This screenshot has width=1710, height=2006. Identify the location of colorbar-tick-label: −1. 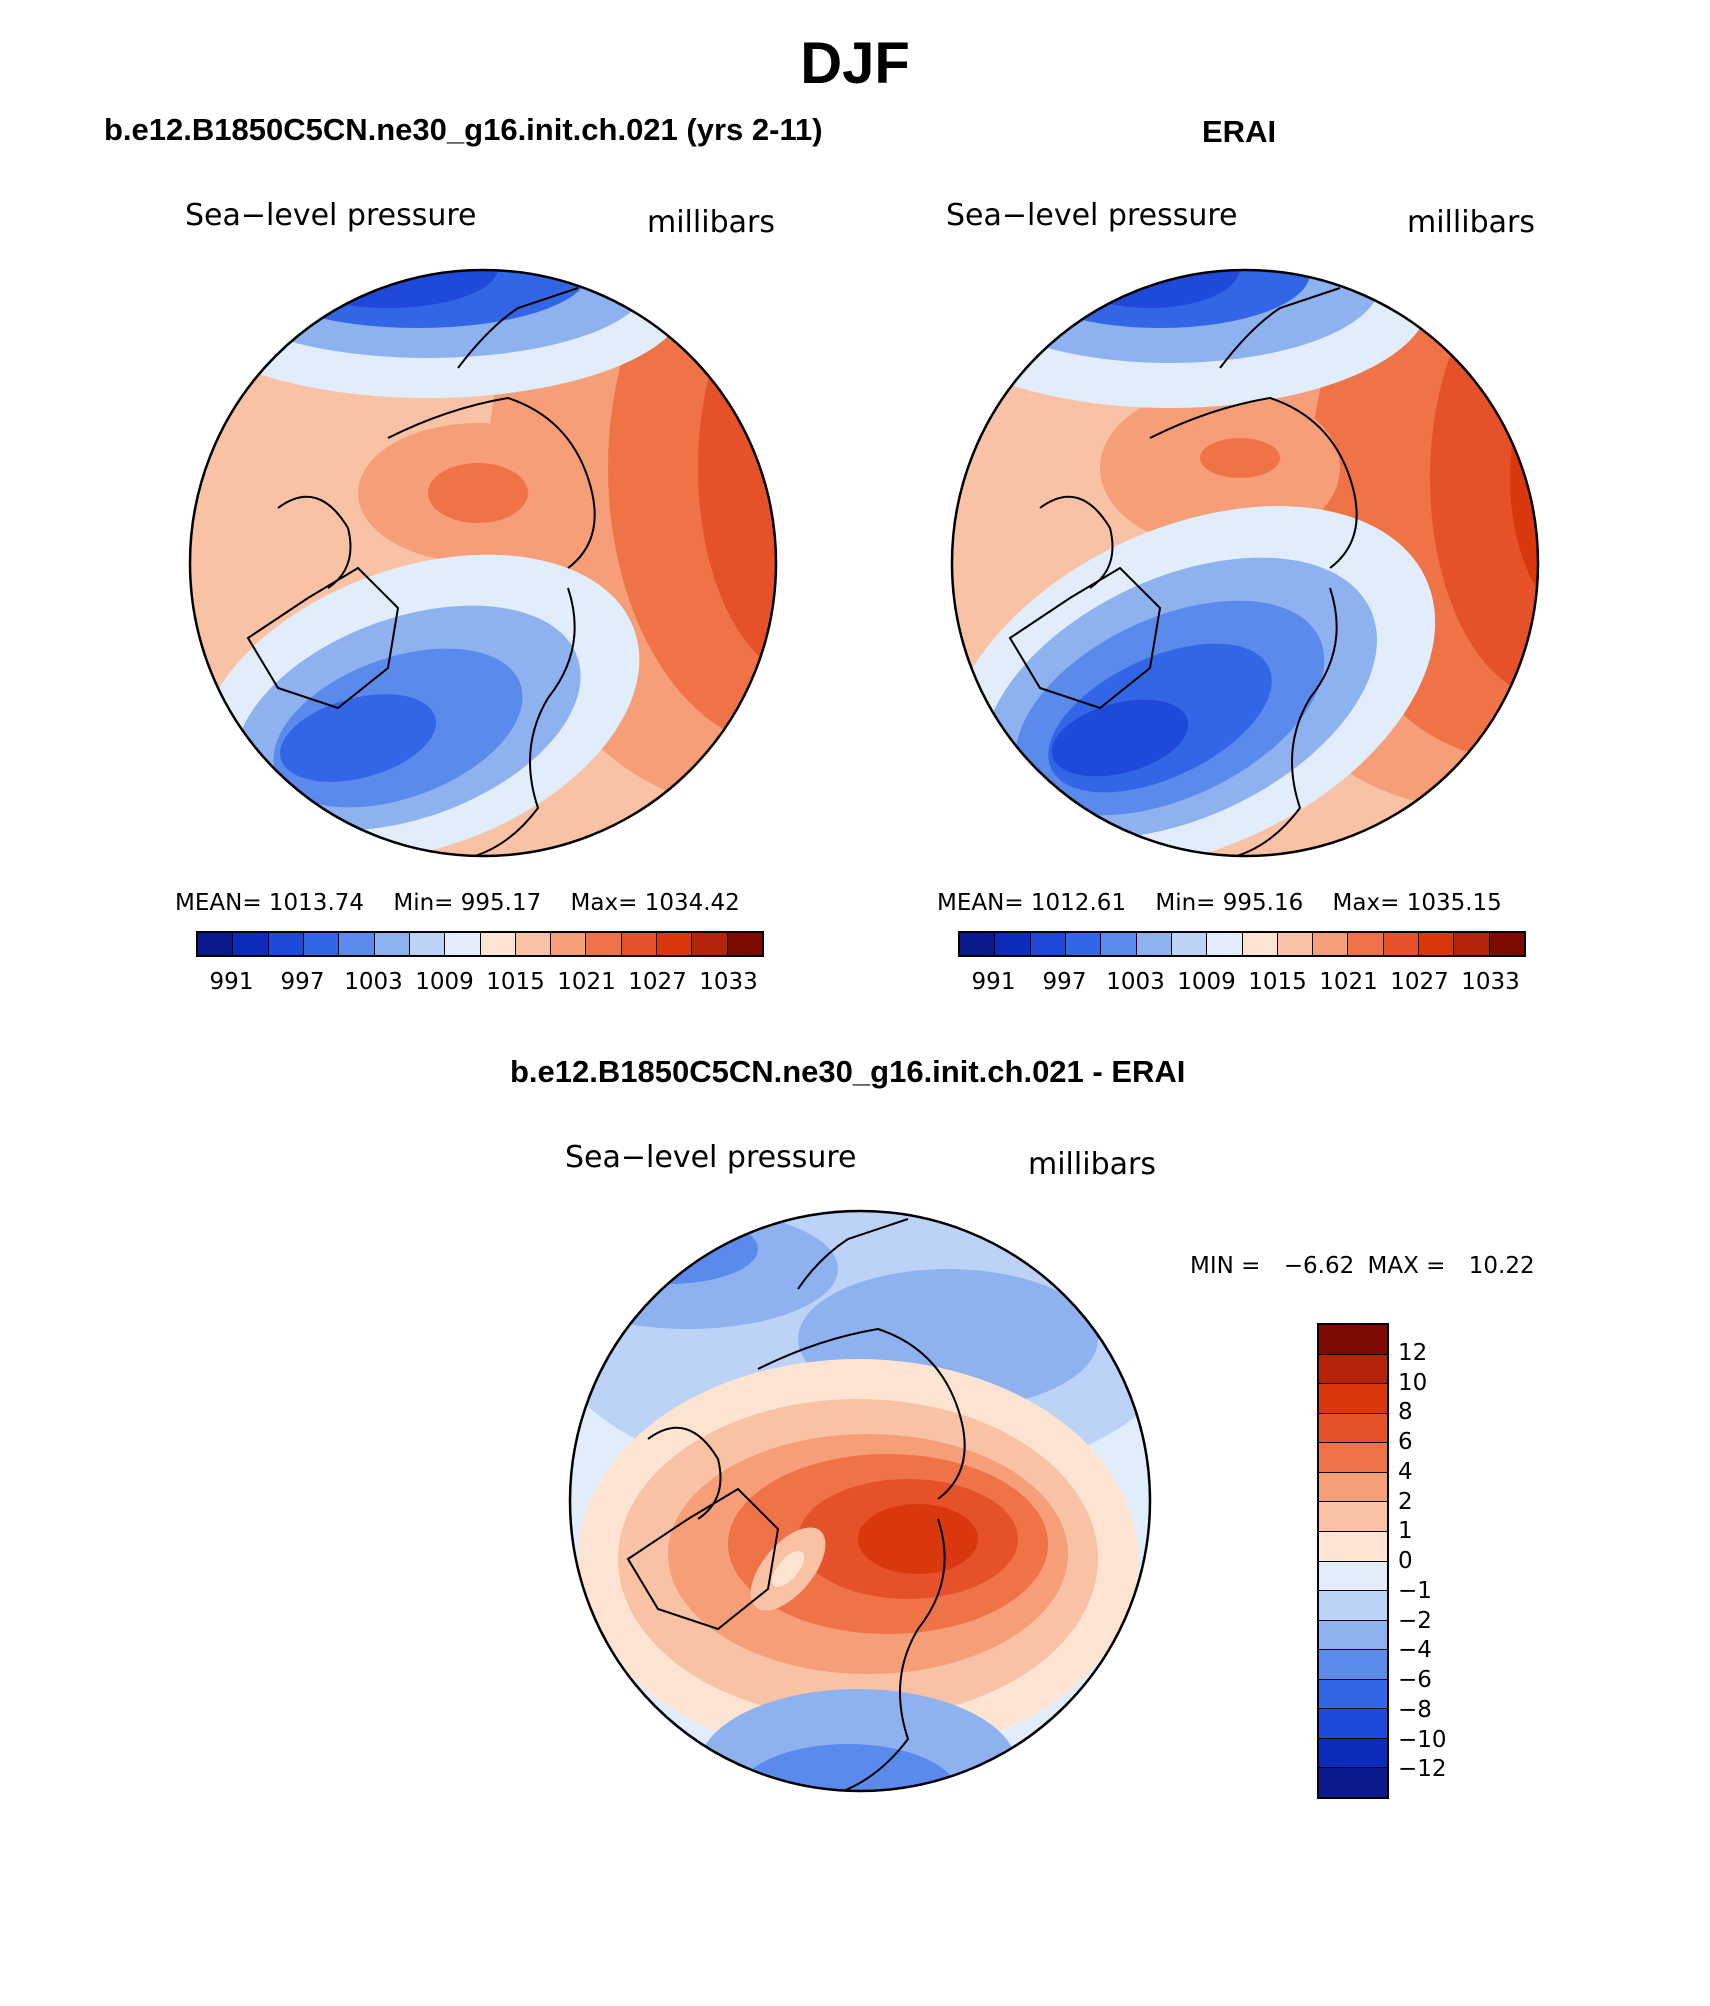
(1415, 1590).